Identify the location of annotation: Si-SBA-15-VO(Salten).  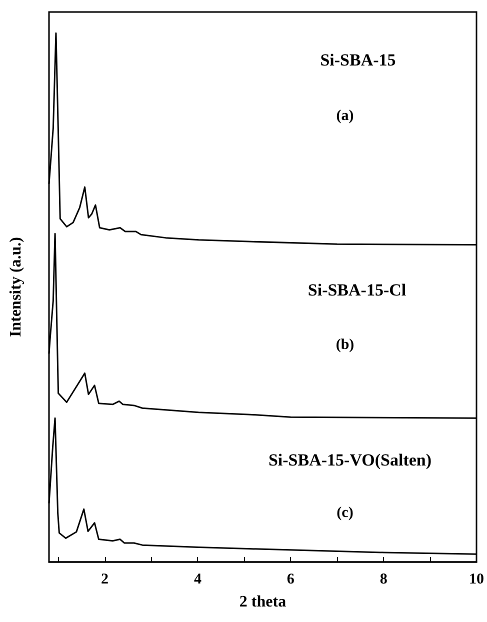
(350, 460).